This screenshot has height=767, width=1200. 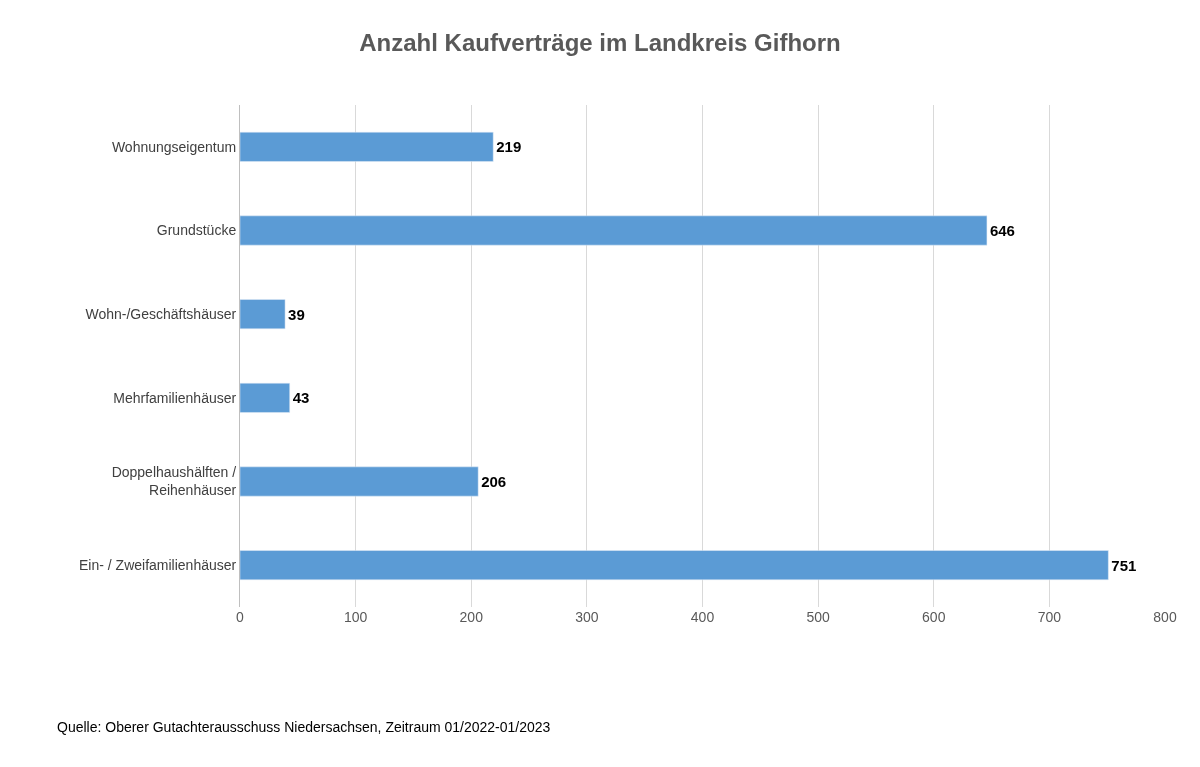 I want to click on data-label: 39, so click(x=296, y=314).